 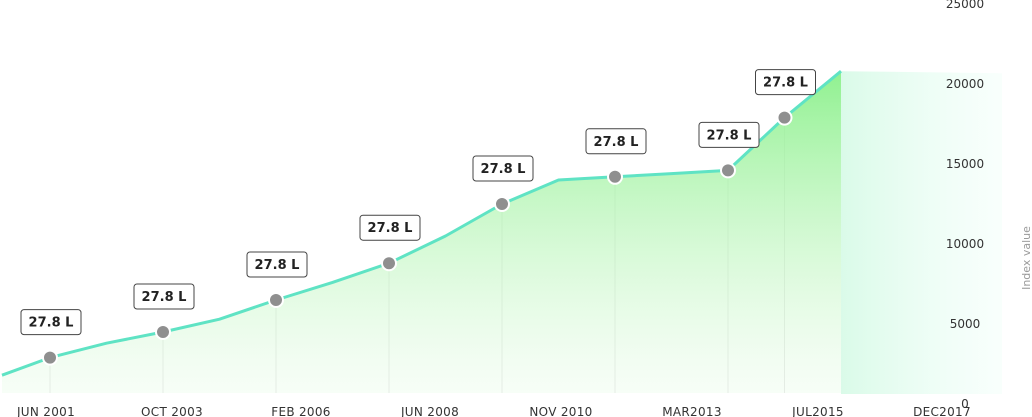 I want to click on x-tick-label: NOV 2010, so click(x=560, y=411).